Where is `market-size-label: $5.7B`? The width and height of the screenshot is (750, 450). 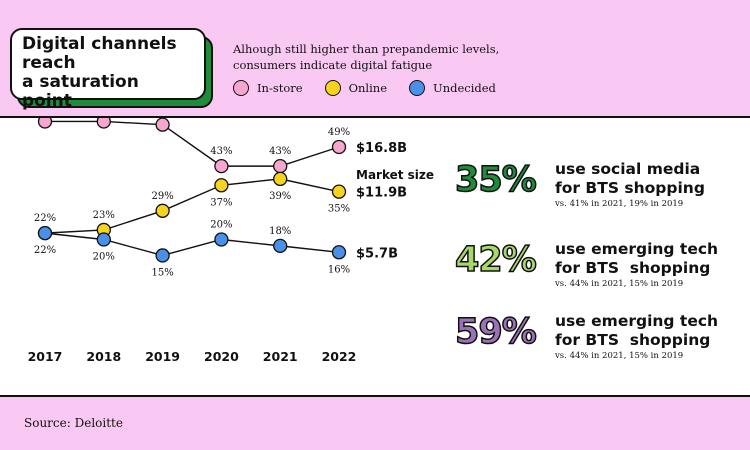 market-size-label: $5.7B is located at coordinates (377, 253).